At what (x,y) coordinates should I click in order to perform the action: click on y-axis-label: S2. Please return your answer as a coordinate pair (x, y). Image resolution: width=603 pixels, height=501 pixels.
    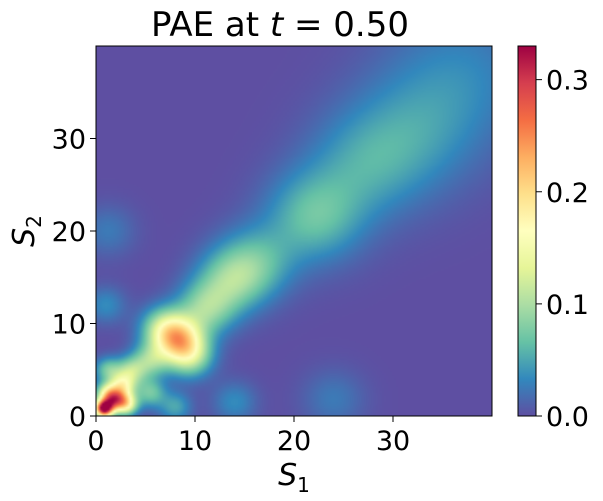
    Looking at the image, I should click on (26, 231).